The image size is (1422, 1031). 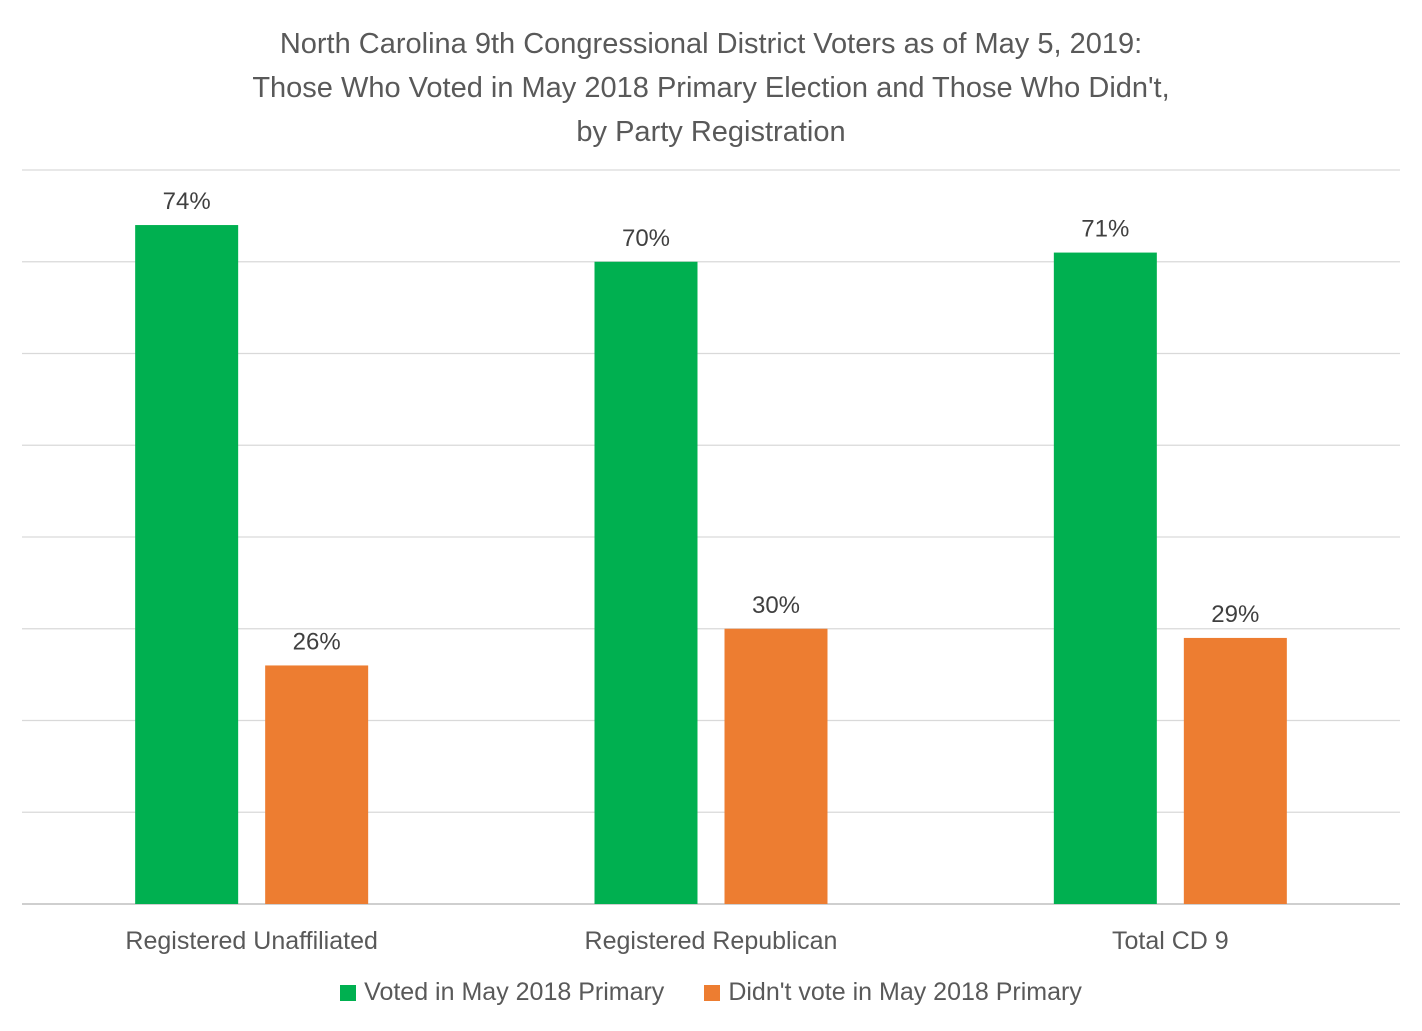 What do you see at coordinates (317, 641) in the screenshot?
I see `data-label: 26%` at bounding box center [317, 641].